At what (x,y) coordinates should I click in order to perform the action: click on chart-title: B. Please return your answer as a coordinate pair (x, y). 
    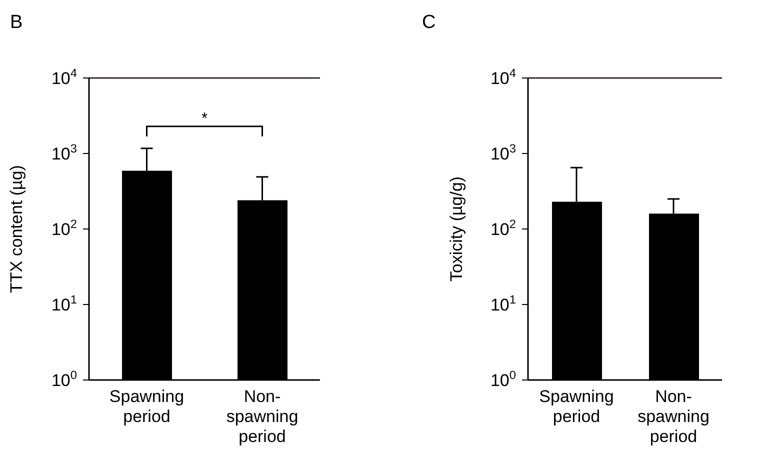
    Looking at the image, I should click on (16, 22).